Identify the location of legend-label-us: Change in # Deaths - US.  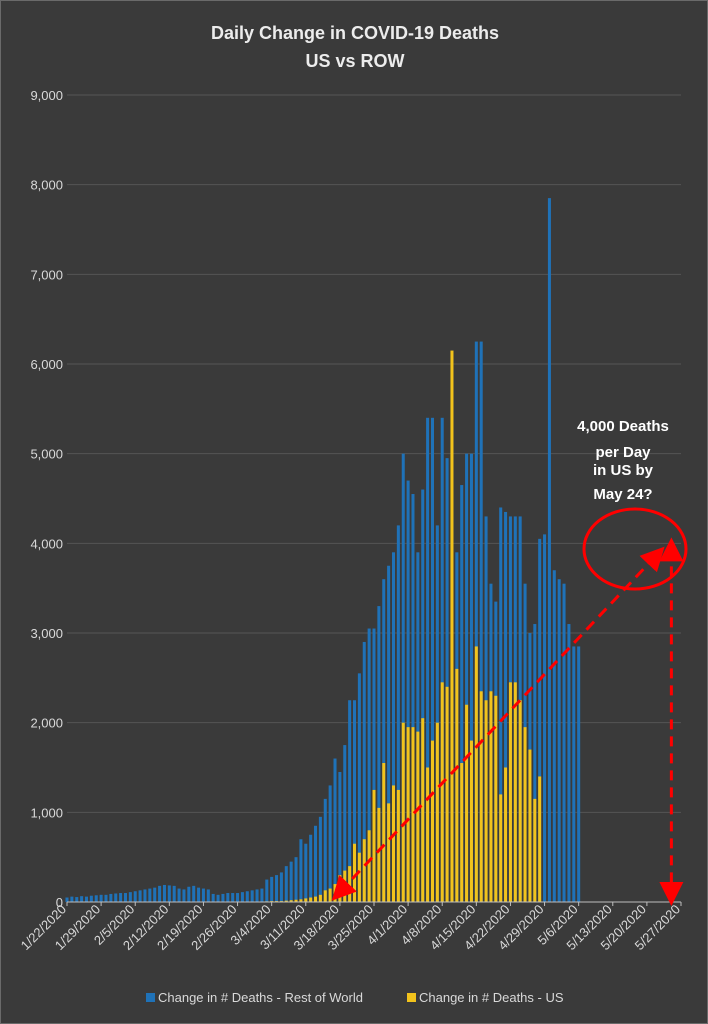
(491, 997).